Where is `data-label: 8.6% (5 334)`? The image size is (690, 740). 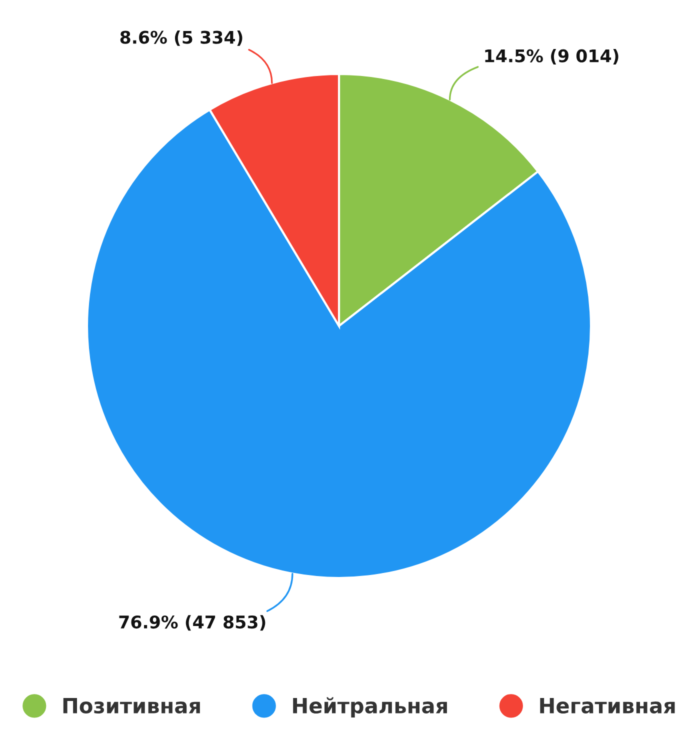
data-label: 8.6% (5 334) is located at coordinates (181, 38).